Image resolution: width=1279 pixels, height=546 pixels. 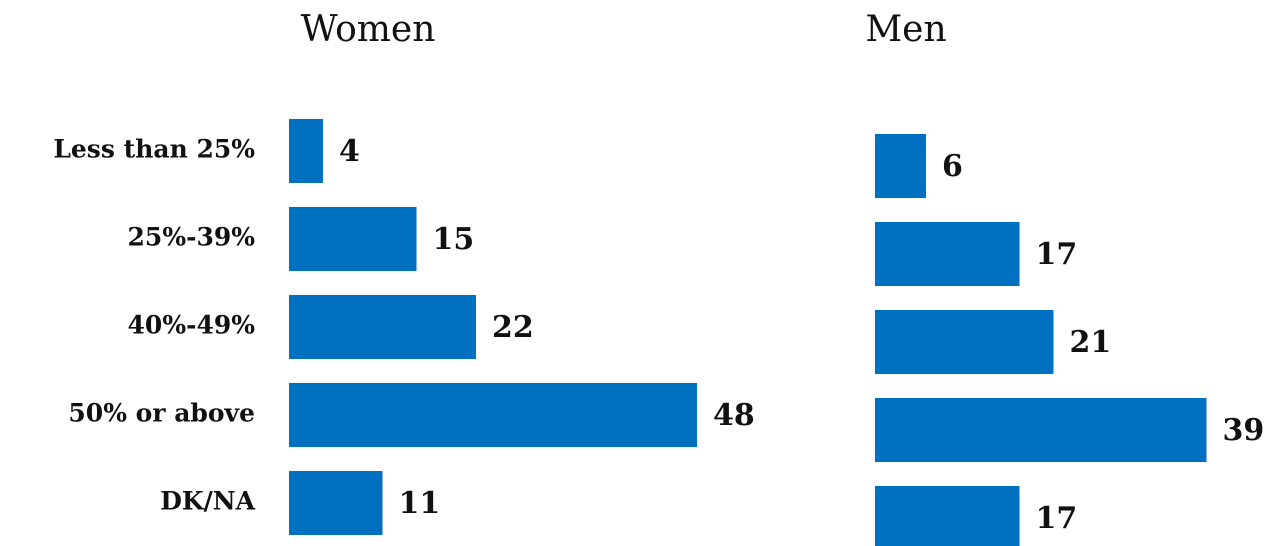 What do you see at coordinates (734, 415) in the screenshot?
I see `value-label: 48` at bounding box center [734, 415].